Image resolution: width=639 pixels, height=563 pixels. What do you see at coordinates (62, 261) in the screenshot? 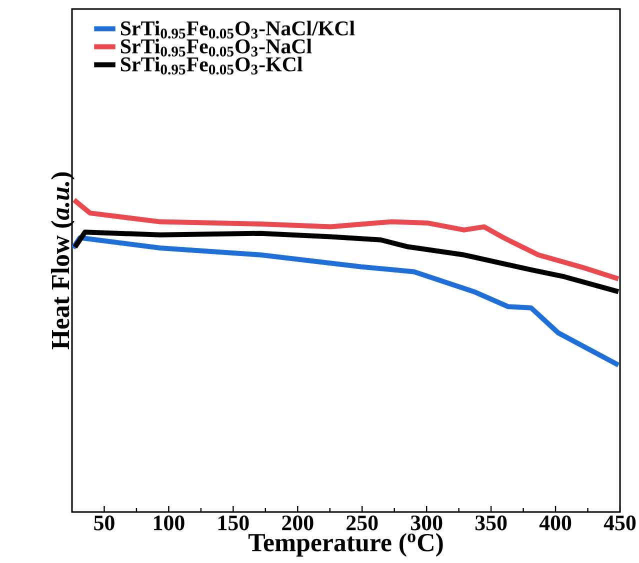
I see `y-axis-title: Heat Flow (a.u.)` at bounding box center [62, 261].